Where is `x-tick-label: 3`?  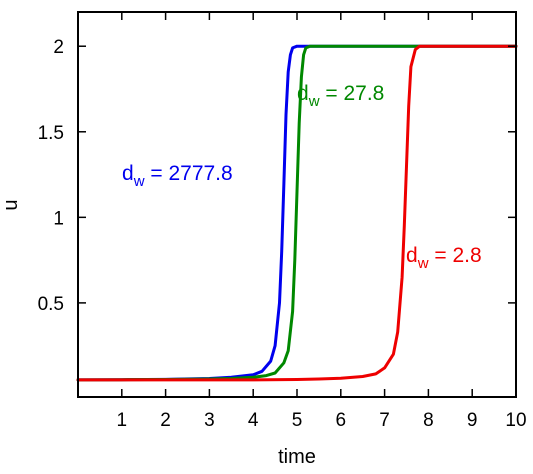 x-tick-label: 3 is located at coordinates (209, 420).